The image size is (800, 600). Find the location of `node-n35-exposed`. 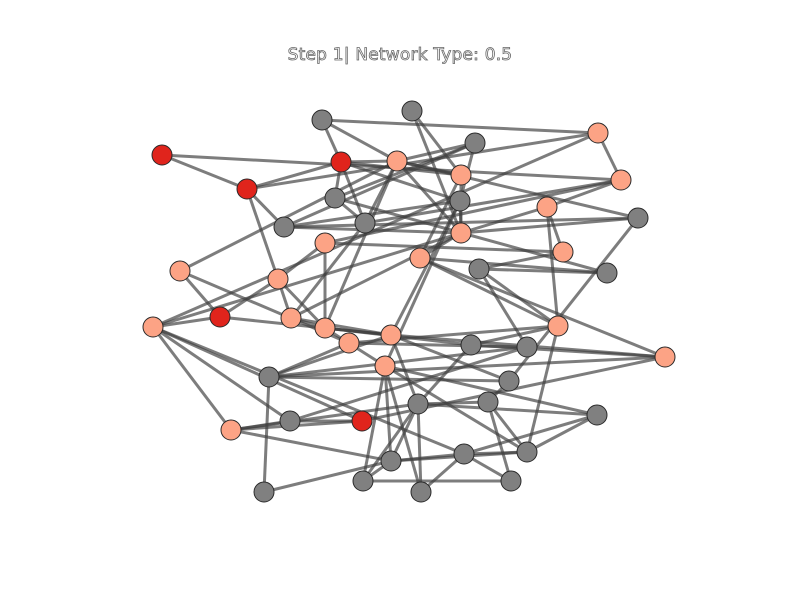

node-n35-exposed is located at coordinates (665, 357).